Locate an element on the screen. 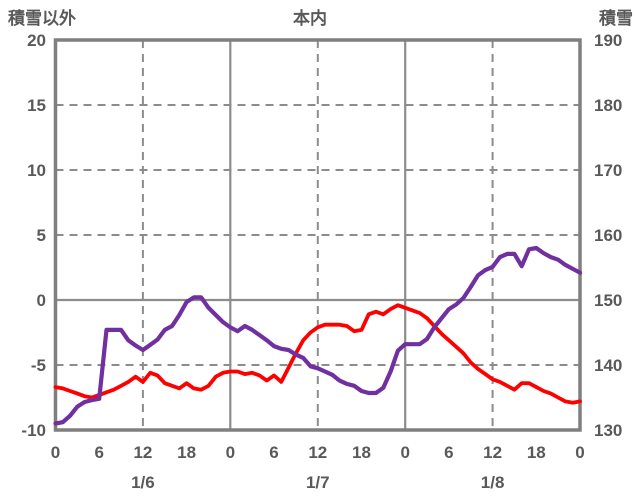  date-label: 1/6 is located at coordinates (143, 482).